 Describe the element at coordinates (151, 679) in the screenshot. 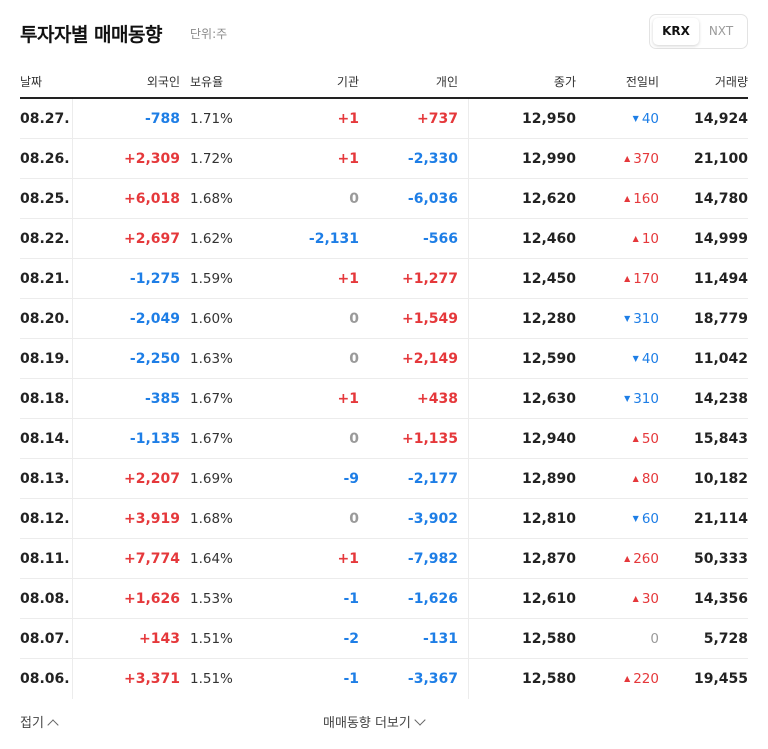

I see `foreign-net: +3,371` at that location.